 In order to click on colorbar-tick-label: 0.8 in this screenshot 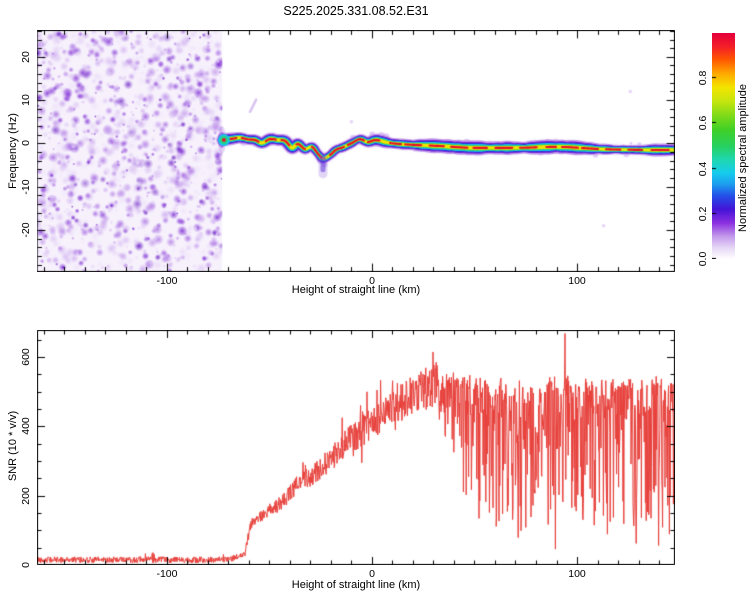, I will do `click(703, 78)`.